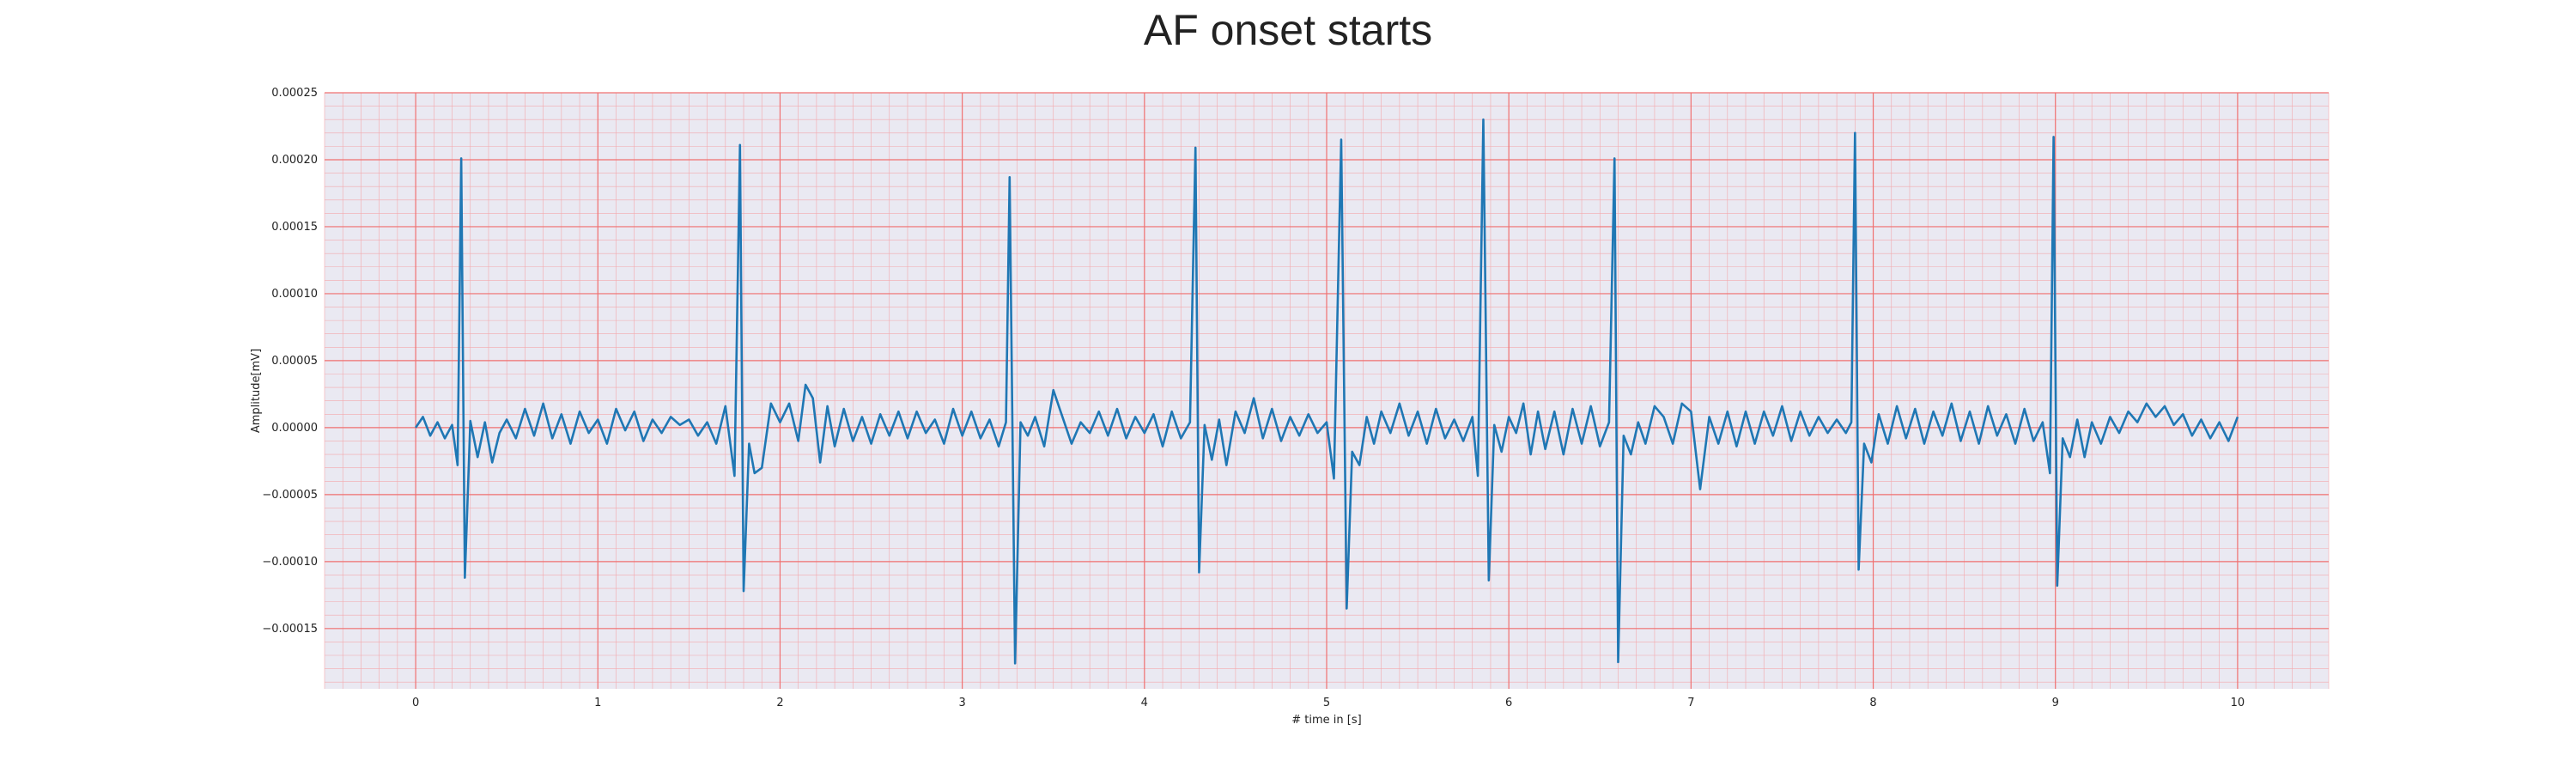  Describe the element at coordinates (2055, 703) in the screenshot. I see `x-tick-label: 9` at that location.